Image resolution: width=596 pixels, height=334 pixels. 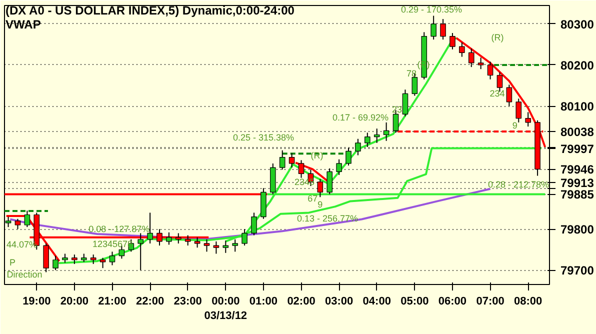 I want to click on x-tick-label: 22:00, so click(x=150, y=302).